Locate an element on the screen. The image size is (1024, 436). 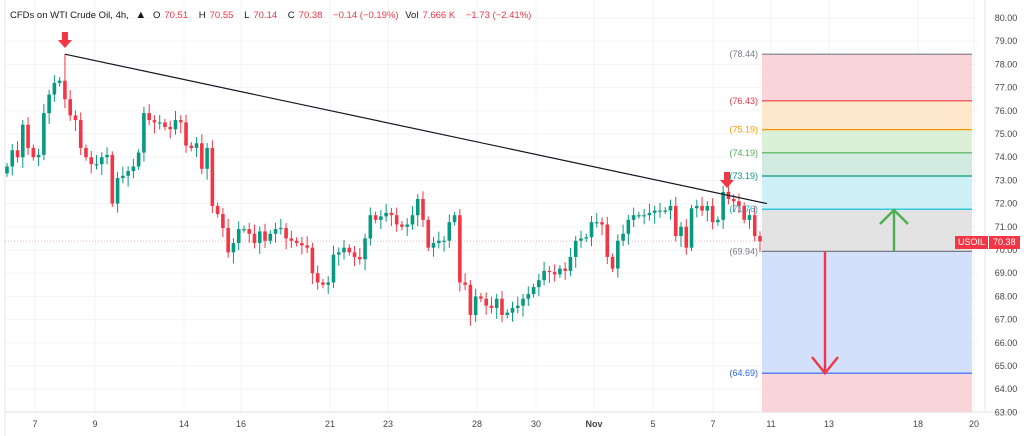
time-tick-label: 23 is located at coordinates (388, 424).